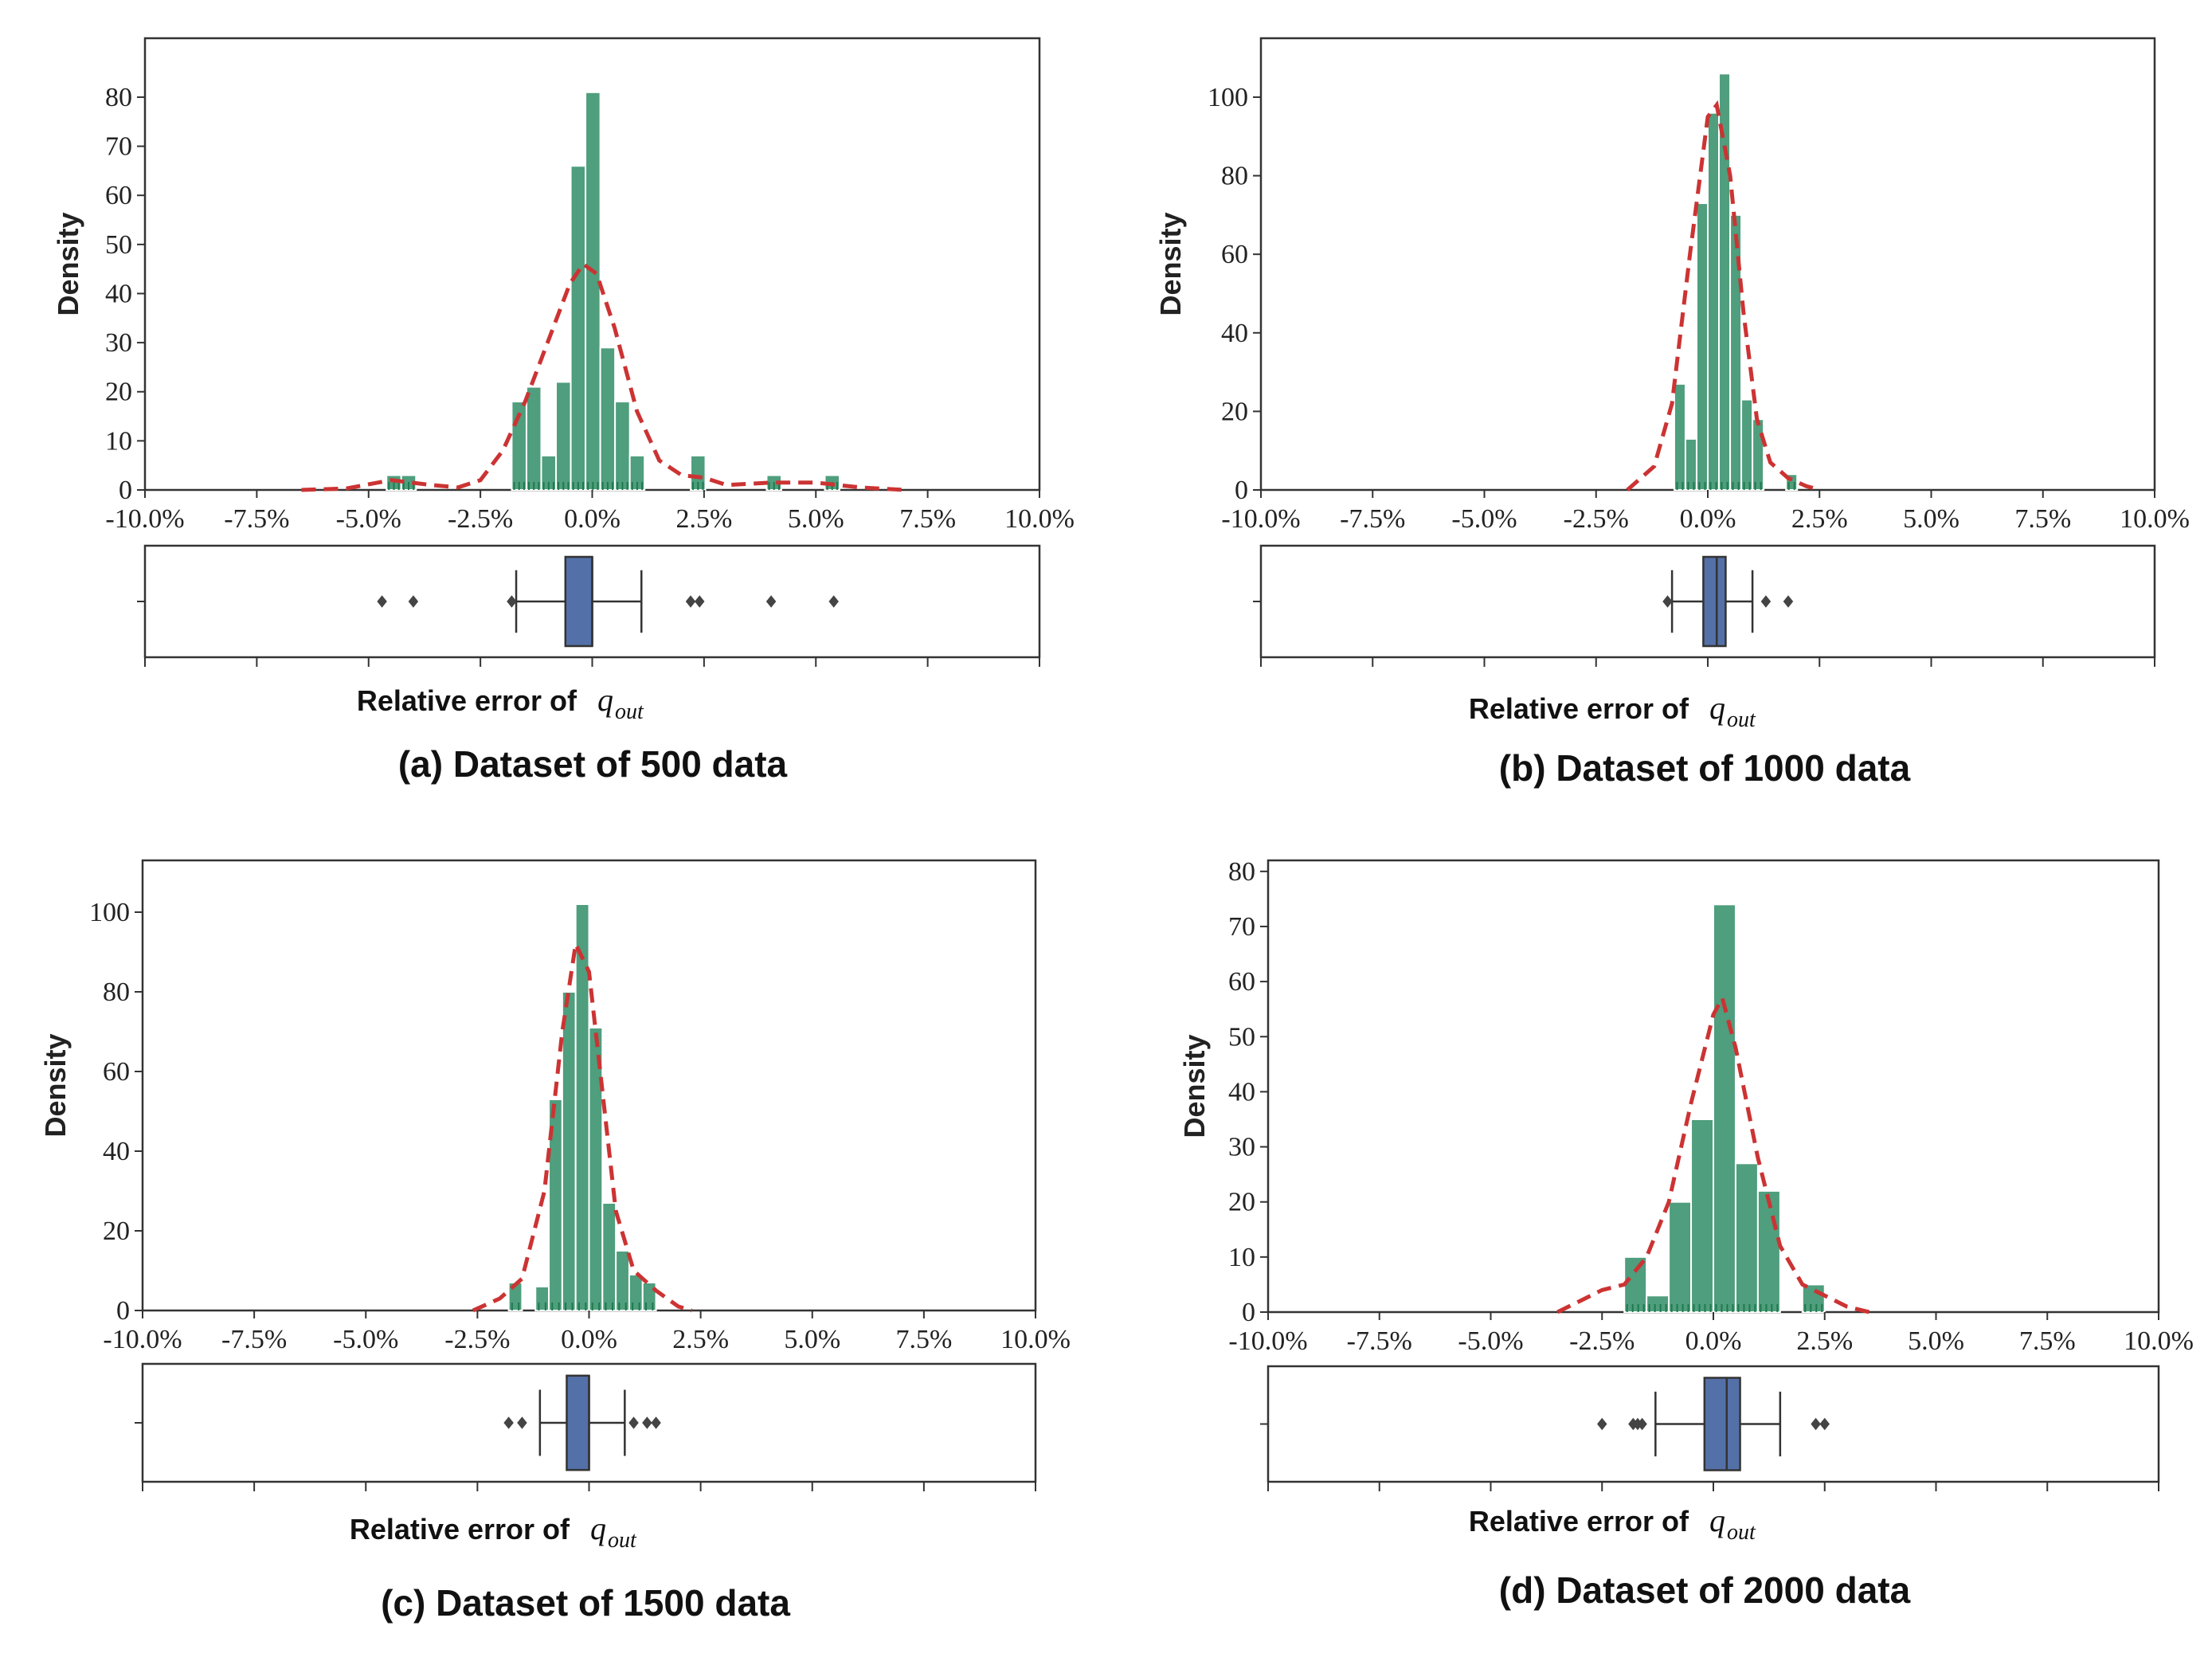 Image resolution: width=2212 pixels, height=1665 pixels. What do you see at coordinates (118, 147) in the screenshot?
I see `y-tick-label: 70` at bounding box center [118, 147].